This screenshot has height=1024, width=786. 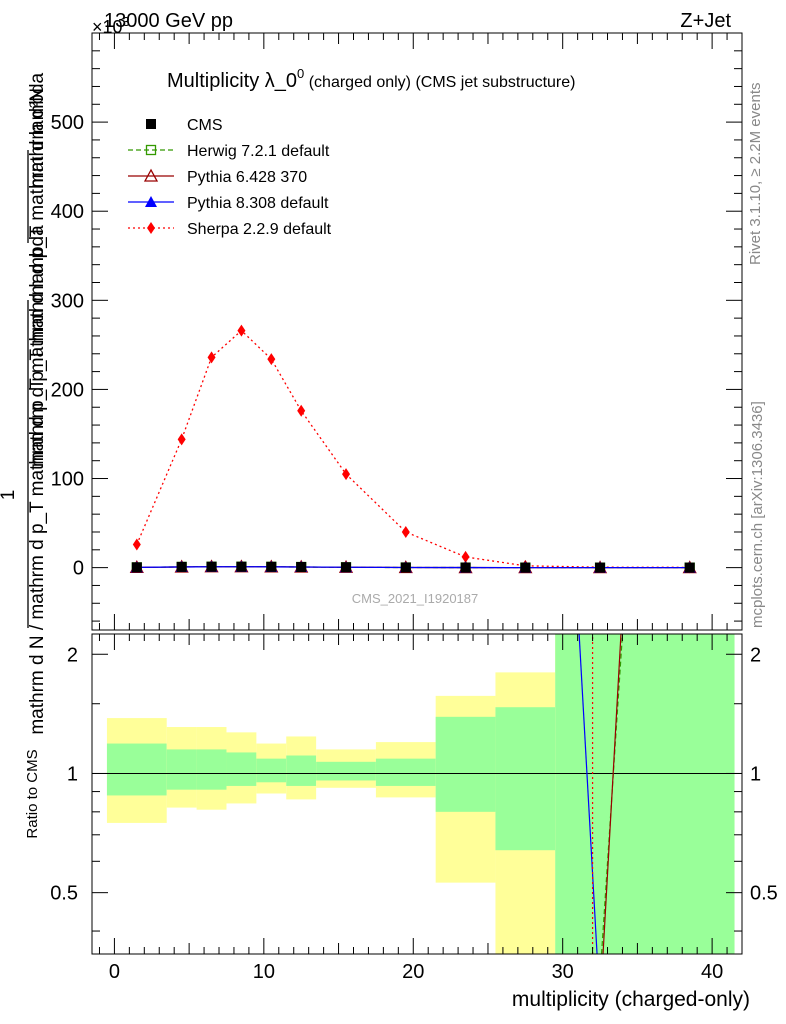 What do you see at coordinates (32, 793) in the screenshot?
I see `ratio-y-label: Ratio to CMS` at bounding box center [32, 793].